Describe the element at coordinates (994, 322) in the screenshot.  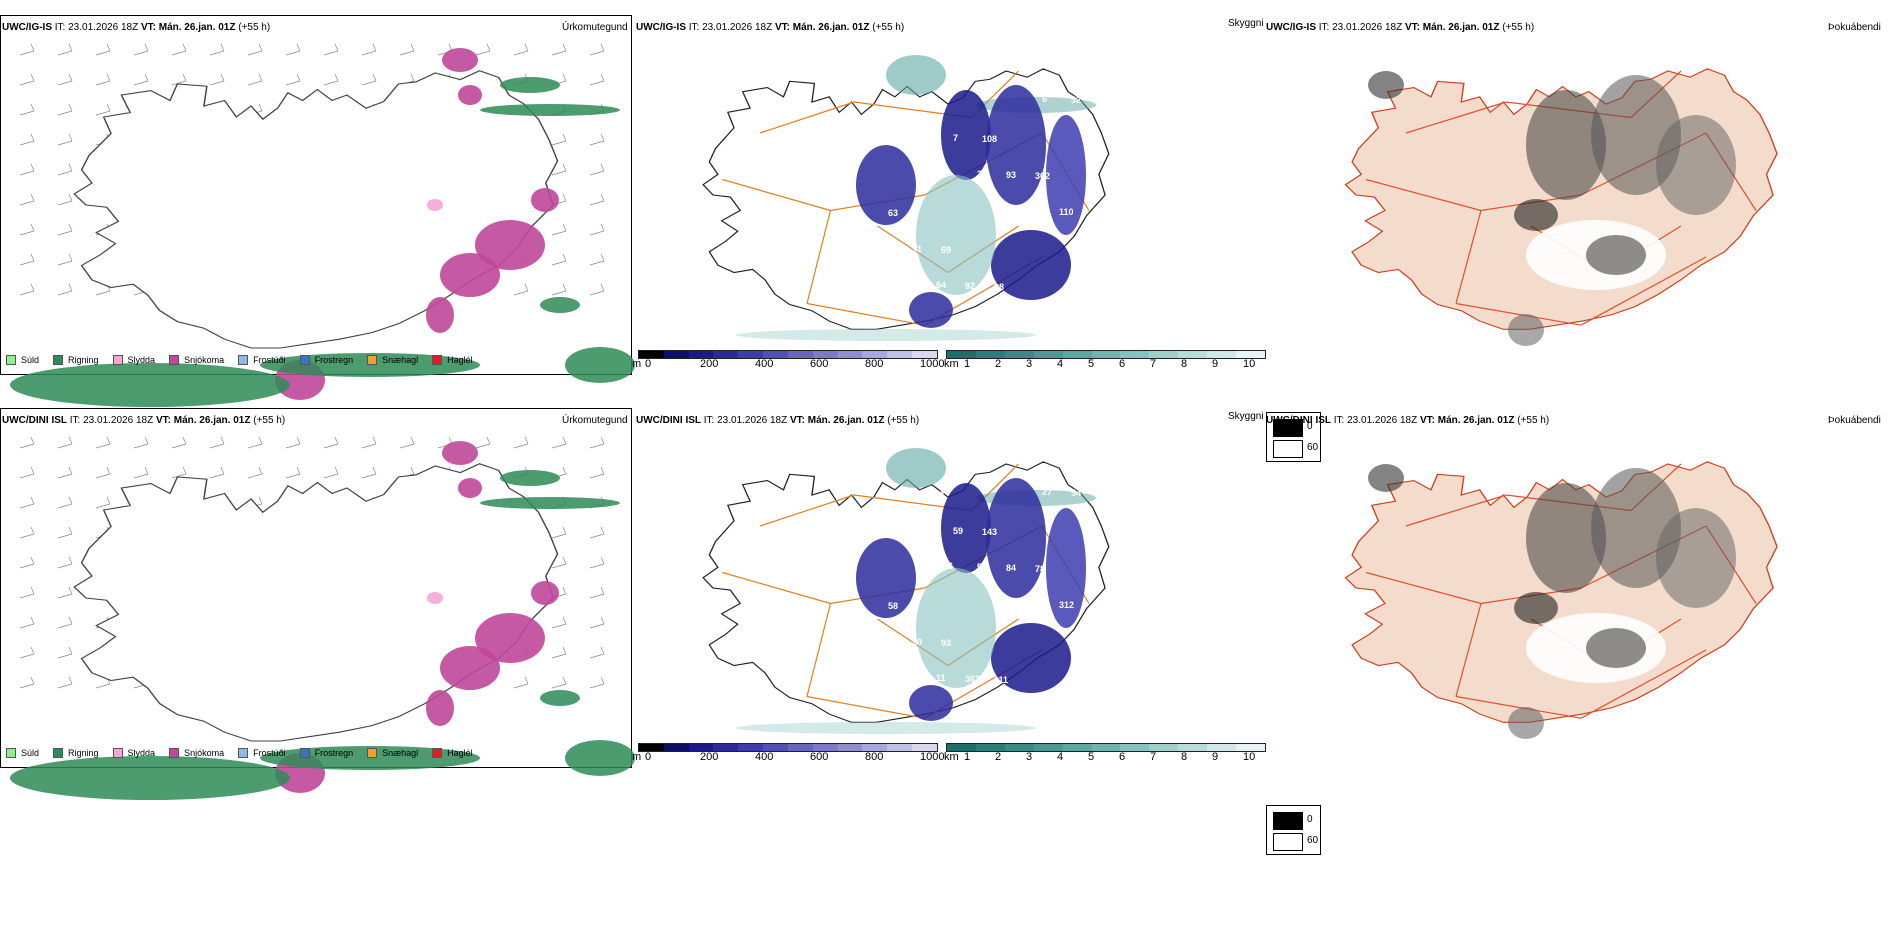
I see `cloud-value-label: 10` at that location.